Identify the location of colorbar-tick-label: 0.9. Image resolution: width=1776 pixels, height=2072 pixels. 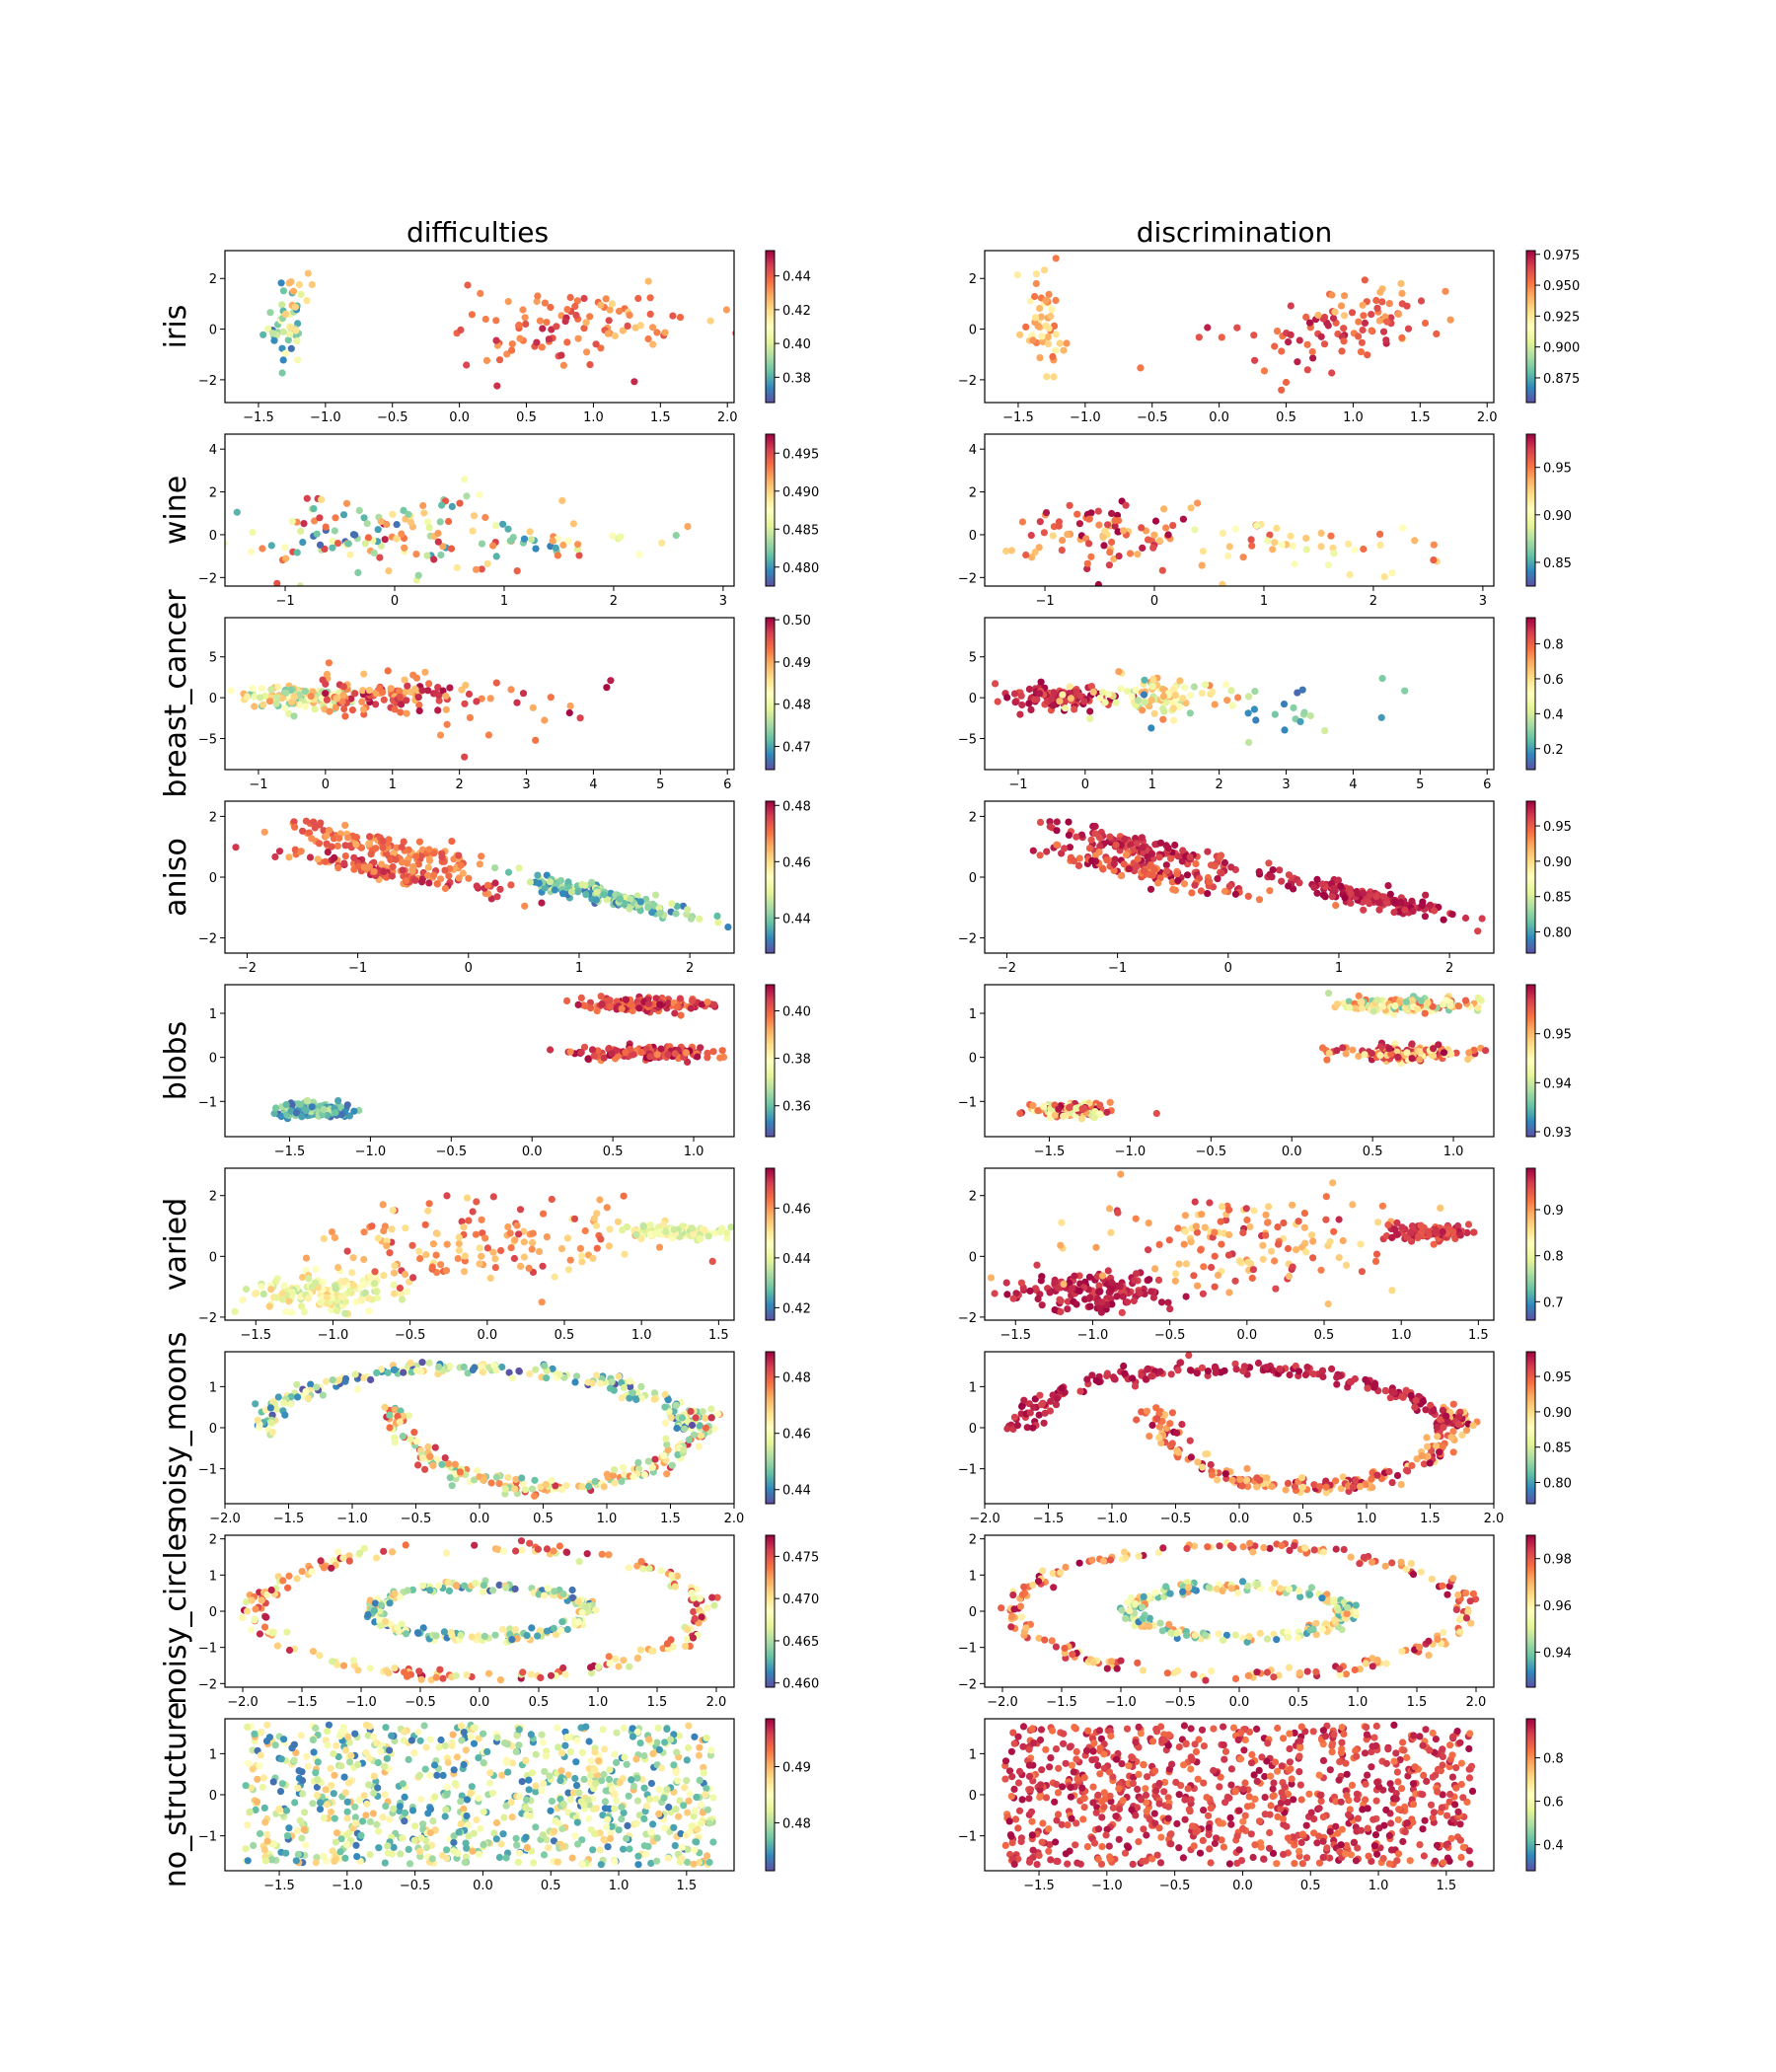
(1554, 1211).